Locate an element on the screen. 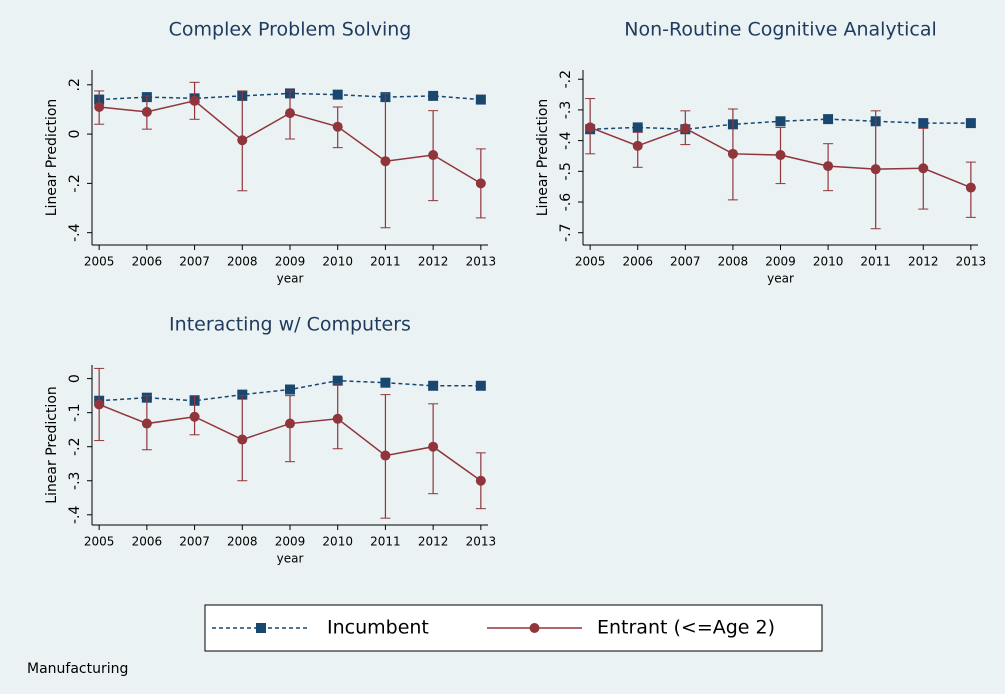  note: Manufacturing is located at coordinates (77, 669).